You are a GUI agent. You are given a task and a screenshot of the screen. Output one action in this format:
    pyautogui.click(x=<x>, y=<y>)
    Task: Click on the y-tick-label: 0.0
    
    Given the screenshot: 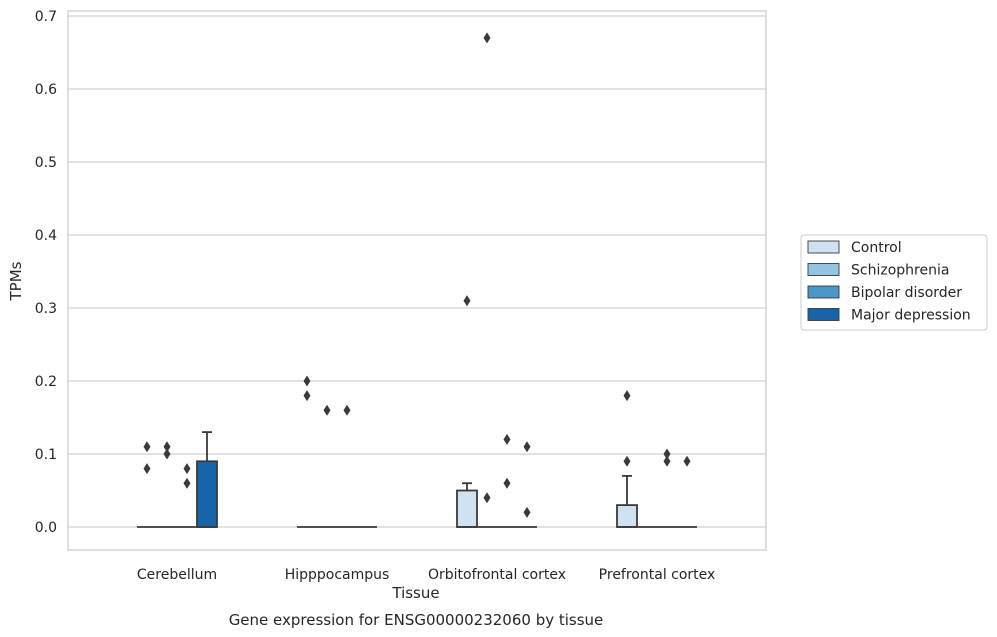 What is the action you would take?
    pyautogui.click(x=46, y=528)
    